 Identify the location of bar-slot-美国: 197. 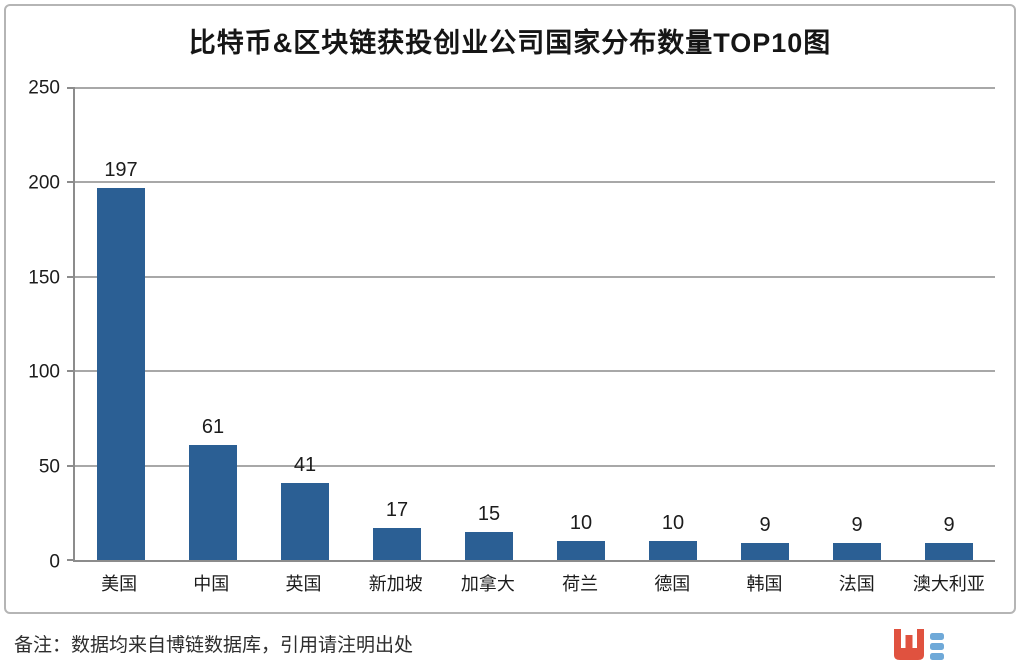
(121, 324).